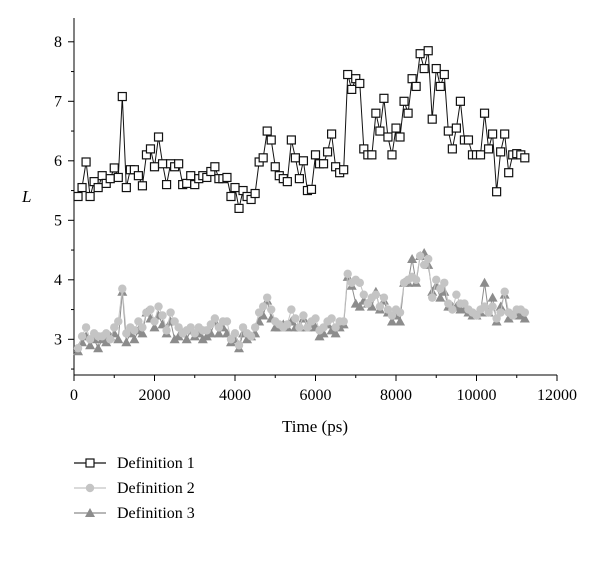  What do you see at coordinates (134, 488) in the screenshot?
I see `legend: Definition 1 Definition 2 Definition 3` at bounding box center [134, 488].